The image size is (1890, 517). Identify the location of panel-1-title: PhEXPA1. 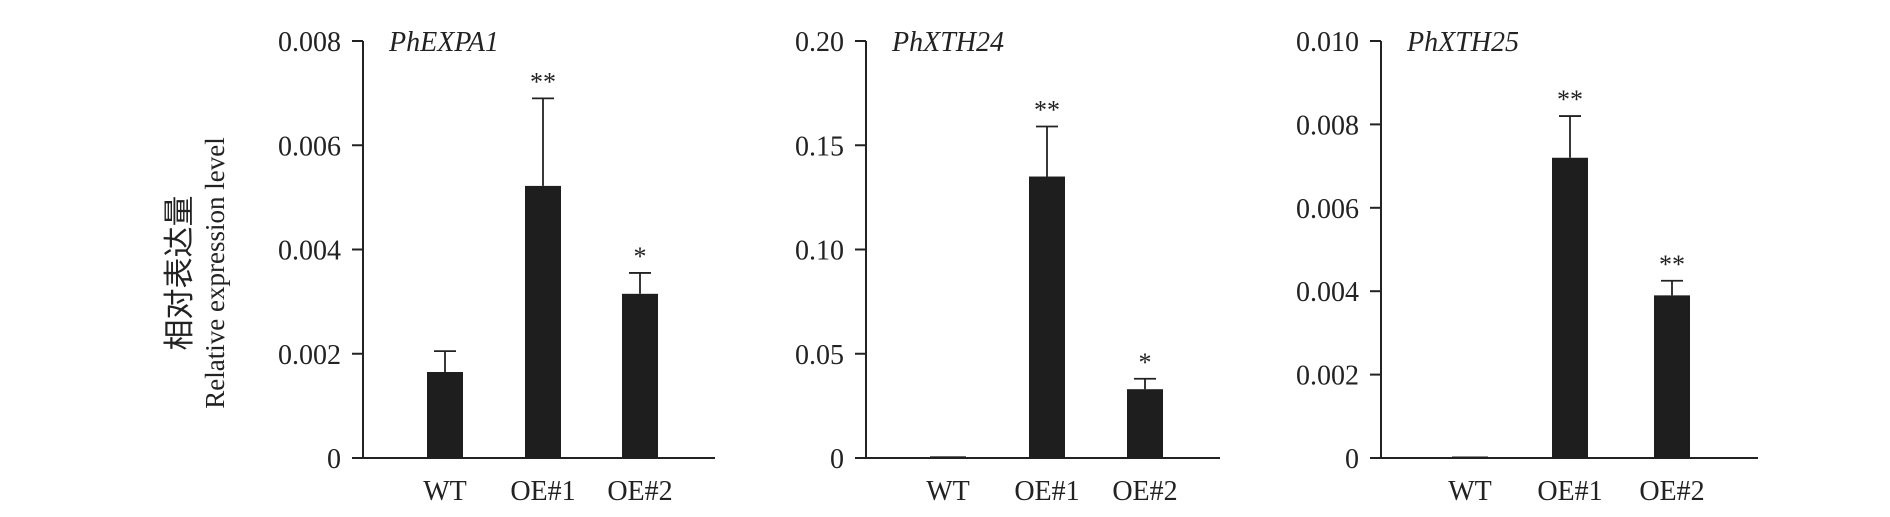
(443, 42).